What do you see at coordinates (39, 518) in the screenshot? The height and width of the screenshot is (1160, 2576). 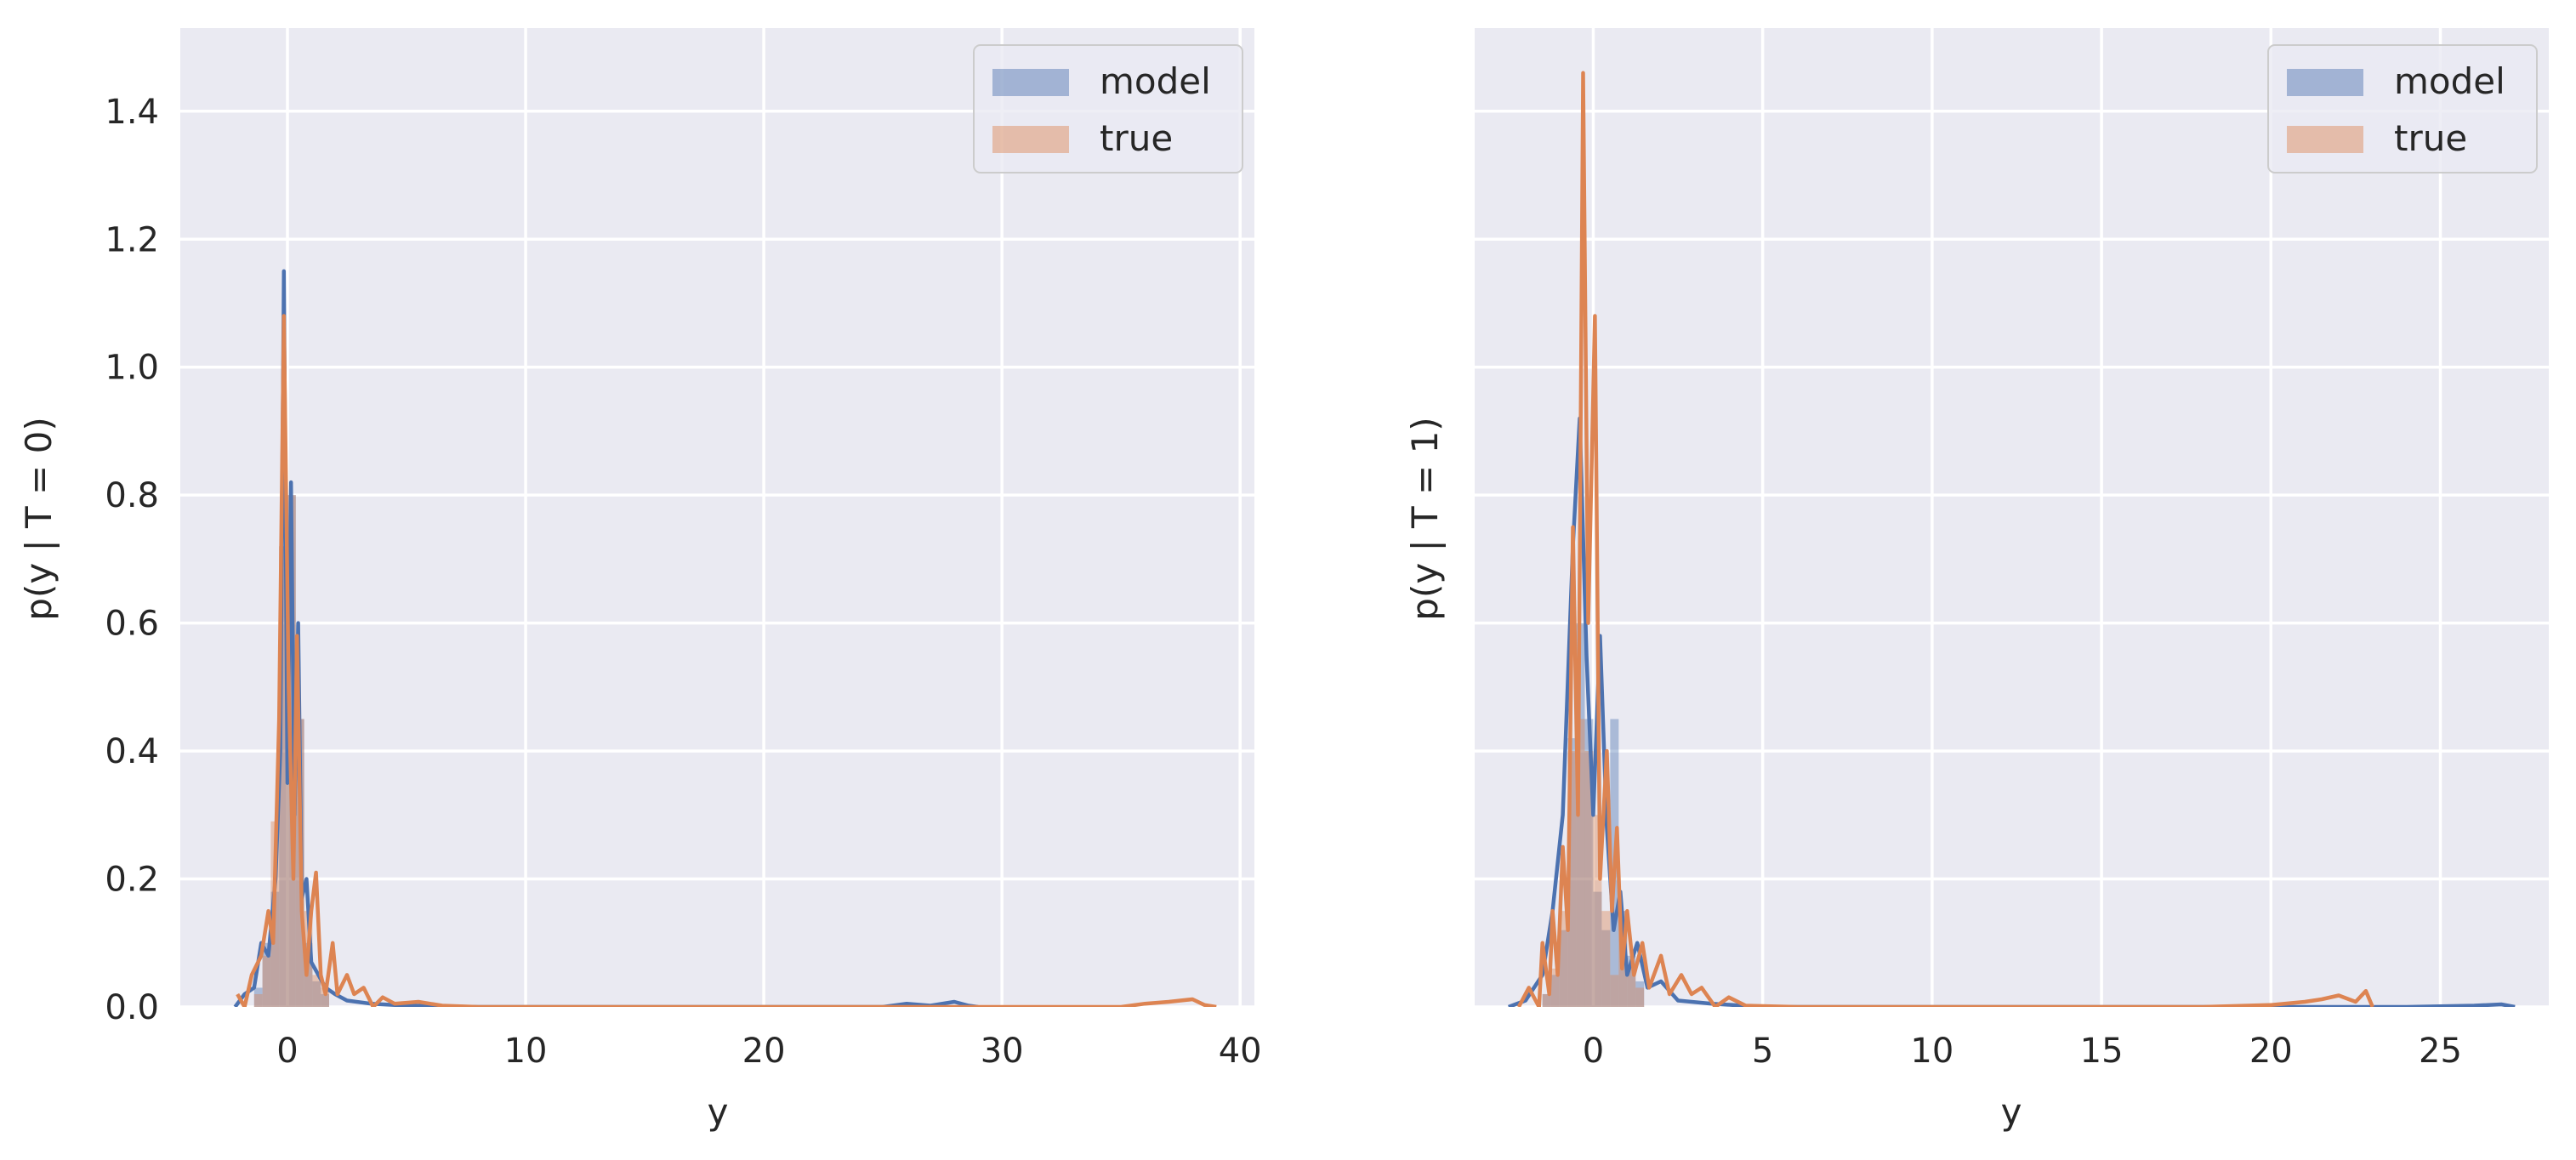 I see `y-axis-label: p(y | T = 0)` at bounding box center [39, 518].